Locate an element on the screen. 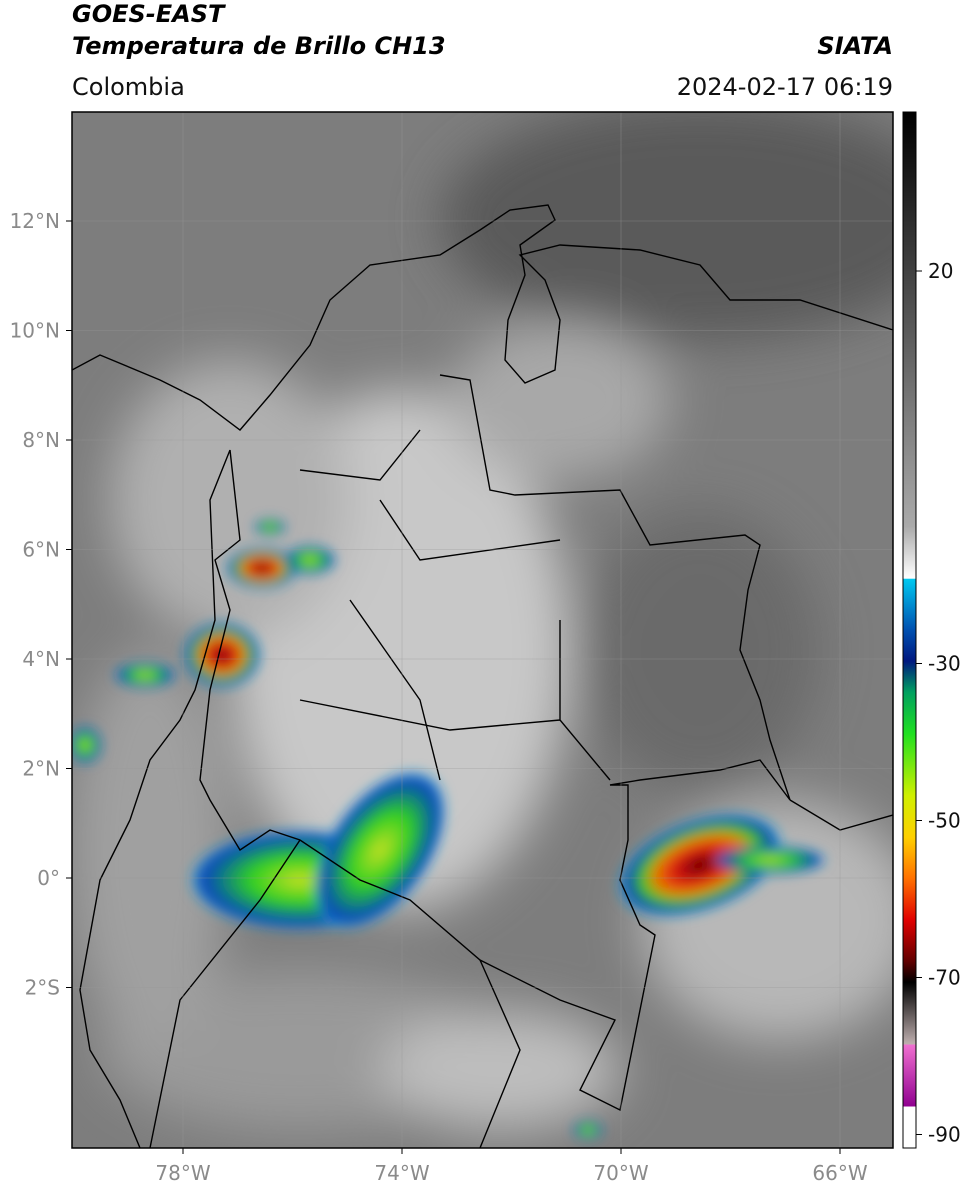 This screenshot has height=1190, width=966. lat-tick-label: 2°N is located at coordinates (41, 769).